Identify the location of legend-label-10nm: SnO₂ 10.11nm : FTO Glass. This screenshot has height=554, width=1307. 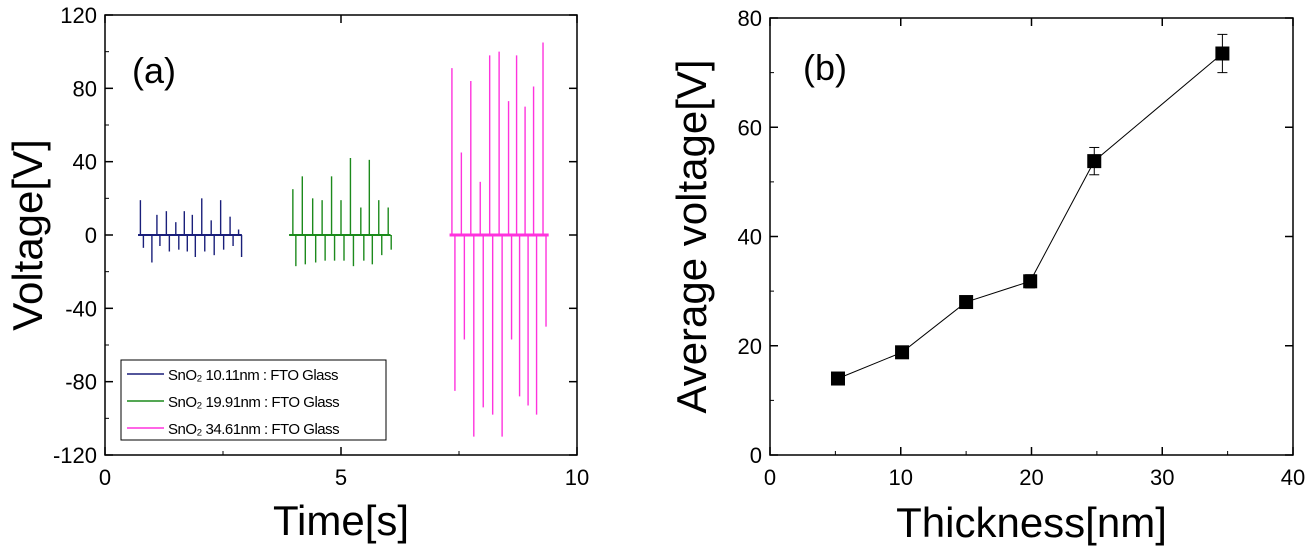
(253, 375).